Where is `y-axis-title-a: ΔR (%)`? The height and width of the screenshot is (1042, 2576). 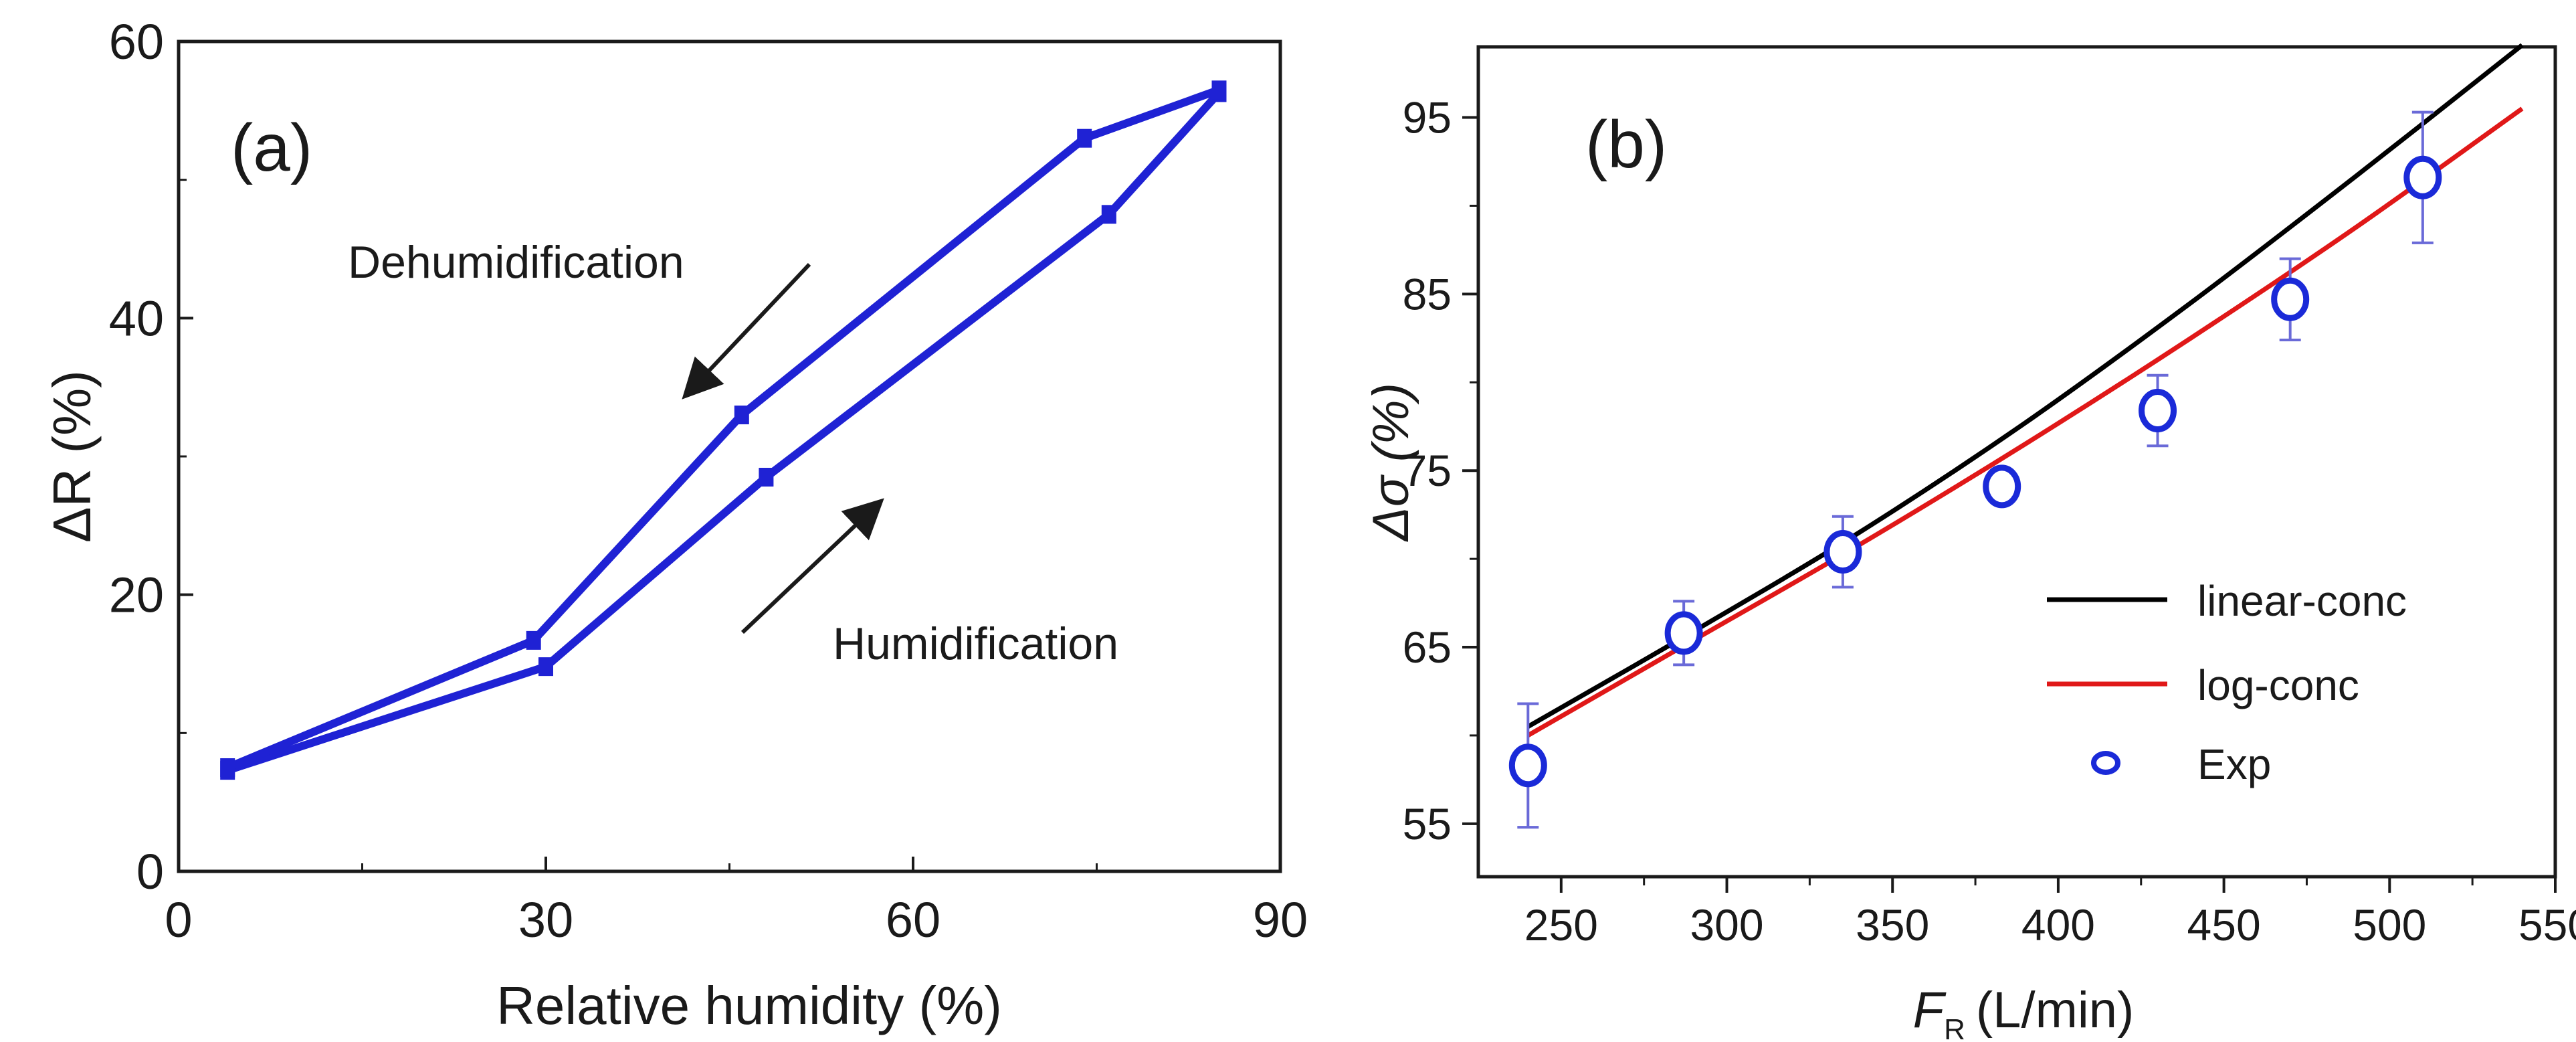 y-axis-title-a: ΔR (%) is located at coordinates (72, 456).